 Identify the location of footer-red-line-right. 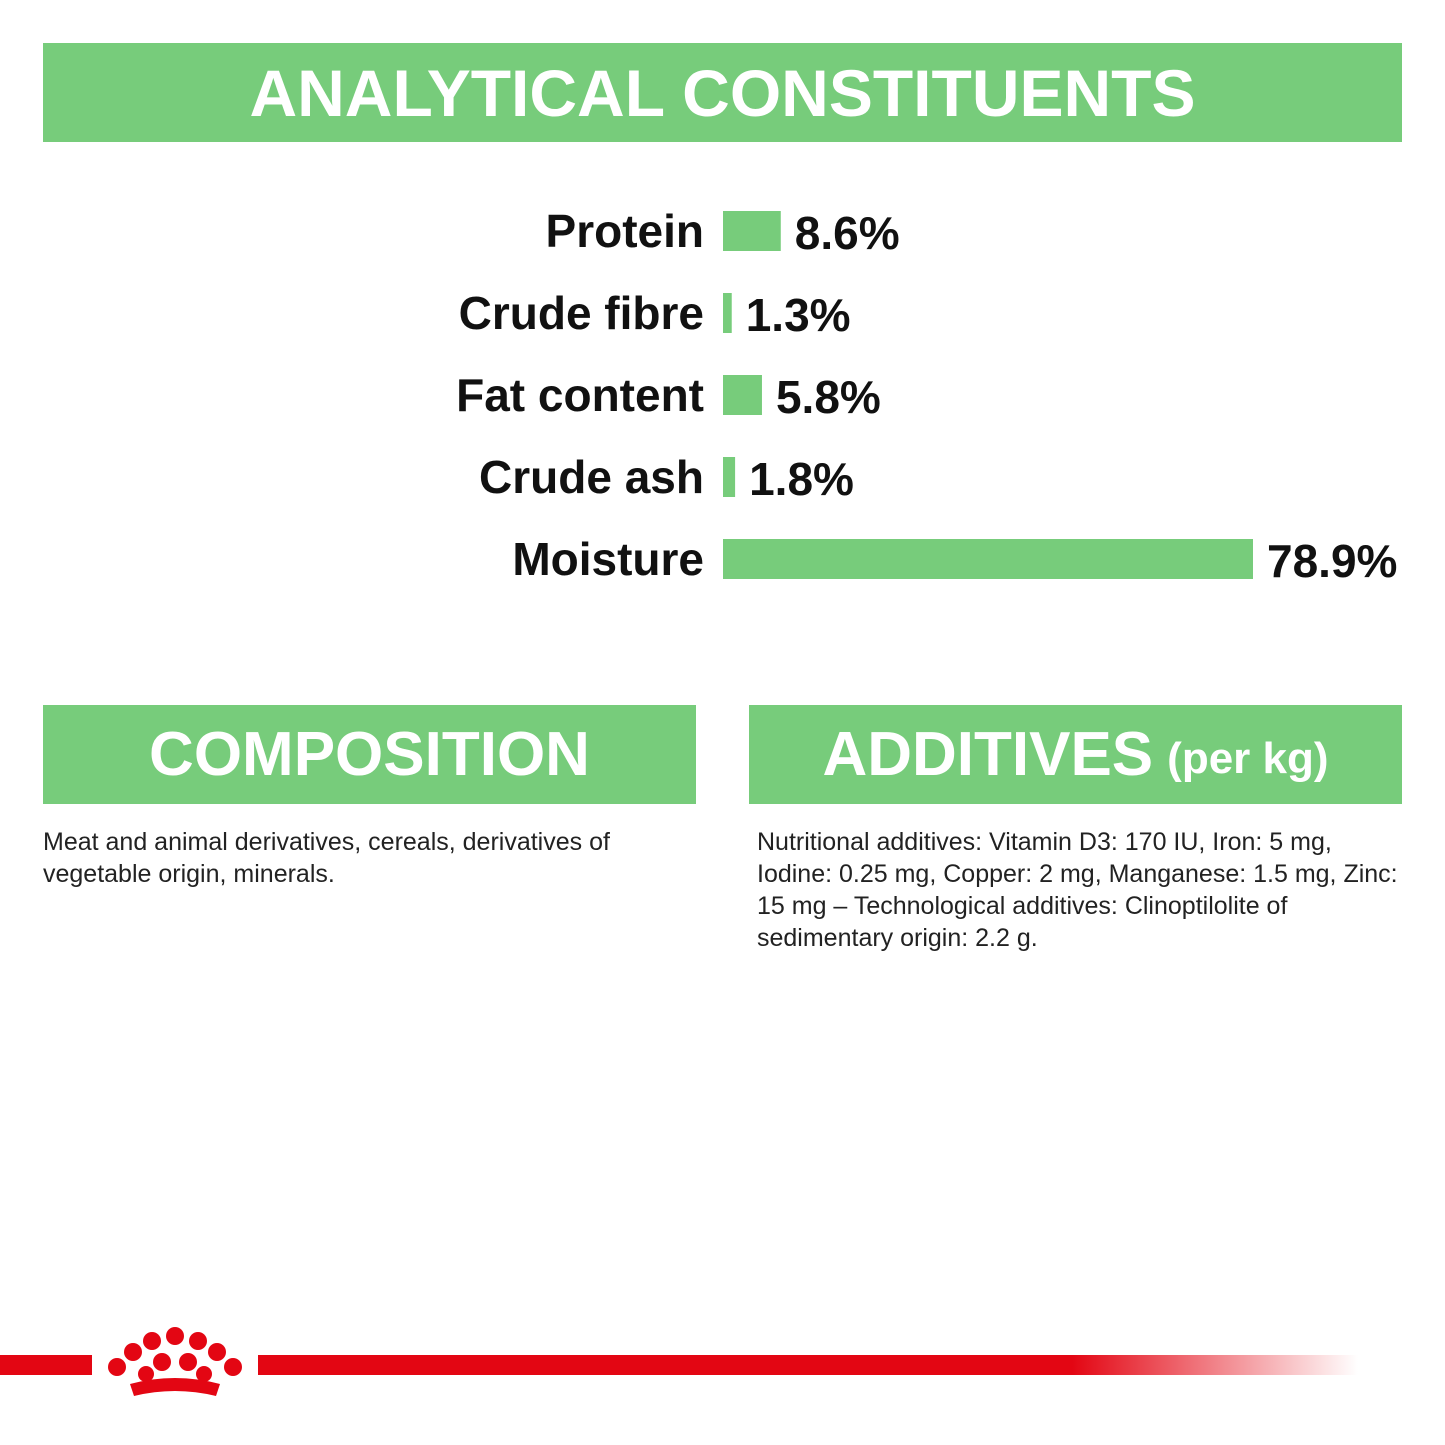
(808, 1365).